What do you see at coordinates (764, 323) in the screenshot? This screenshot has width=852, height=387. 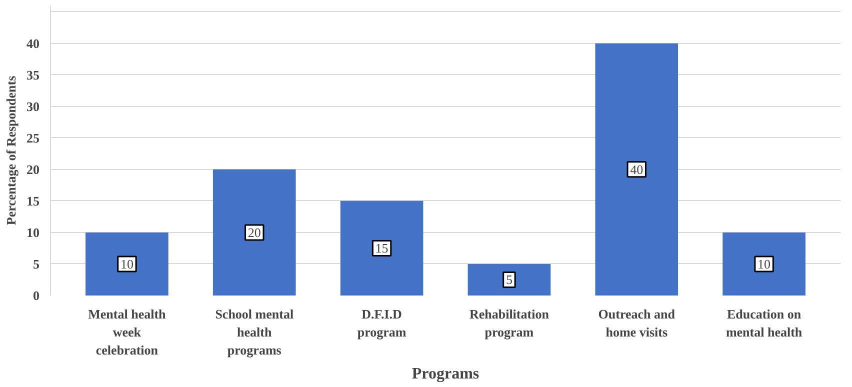 I see `x-tick-label: Education on mental health` at bounding box center [764, 323].